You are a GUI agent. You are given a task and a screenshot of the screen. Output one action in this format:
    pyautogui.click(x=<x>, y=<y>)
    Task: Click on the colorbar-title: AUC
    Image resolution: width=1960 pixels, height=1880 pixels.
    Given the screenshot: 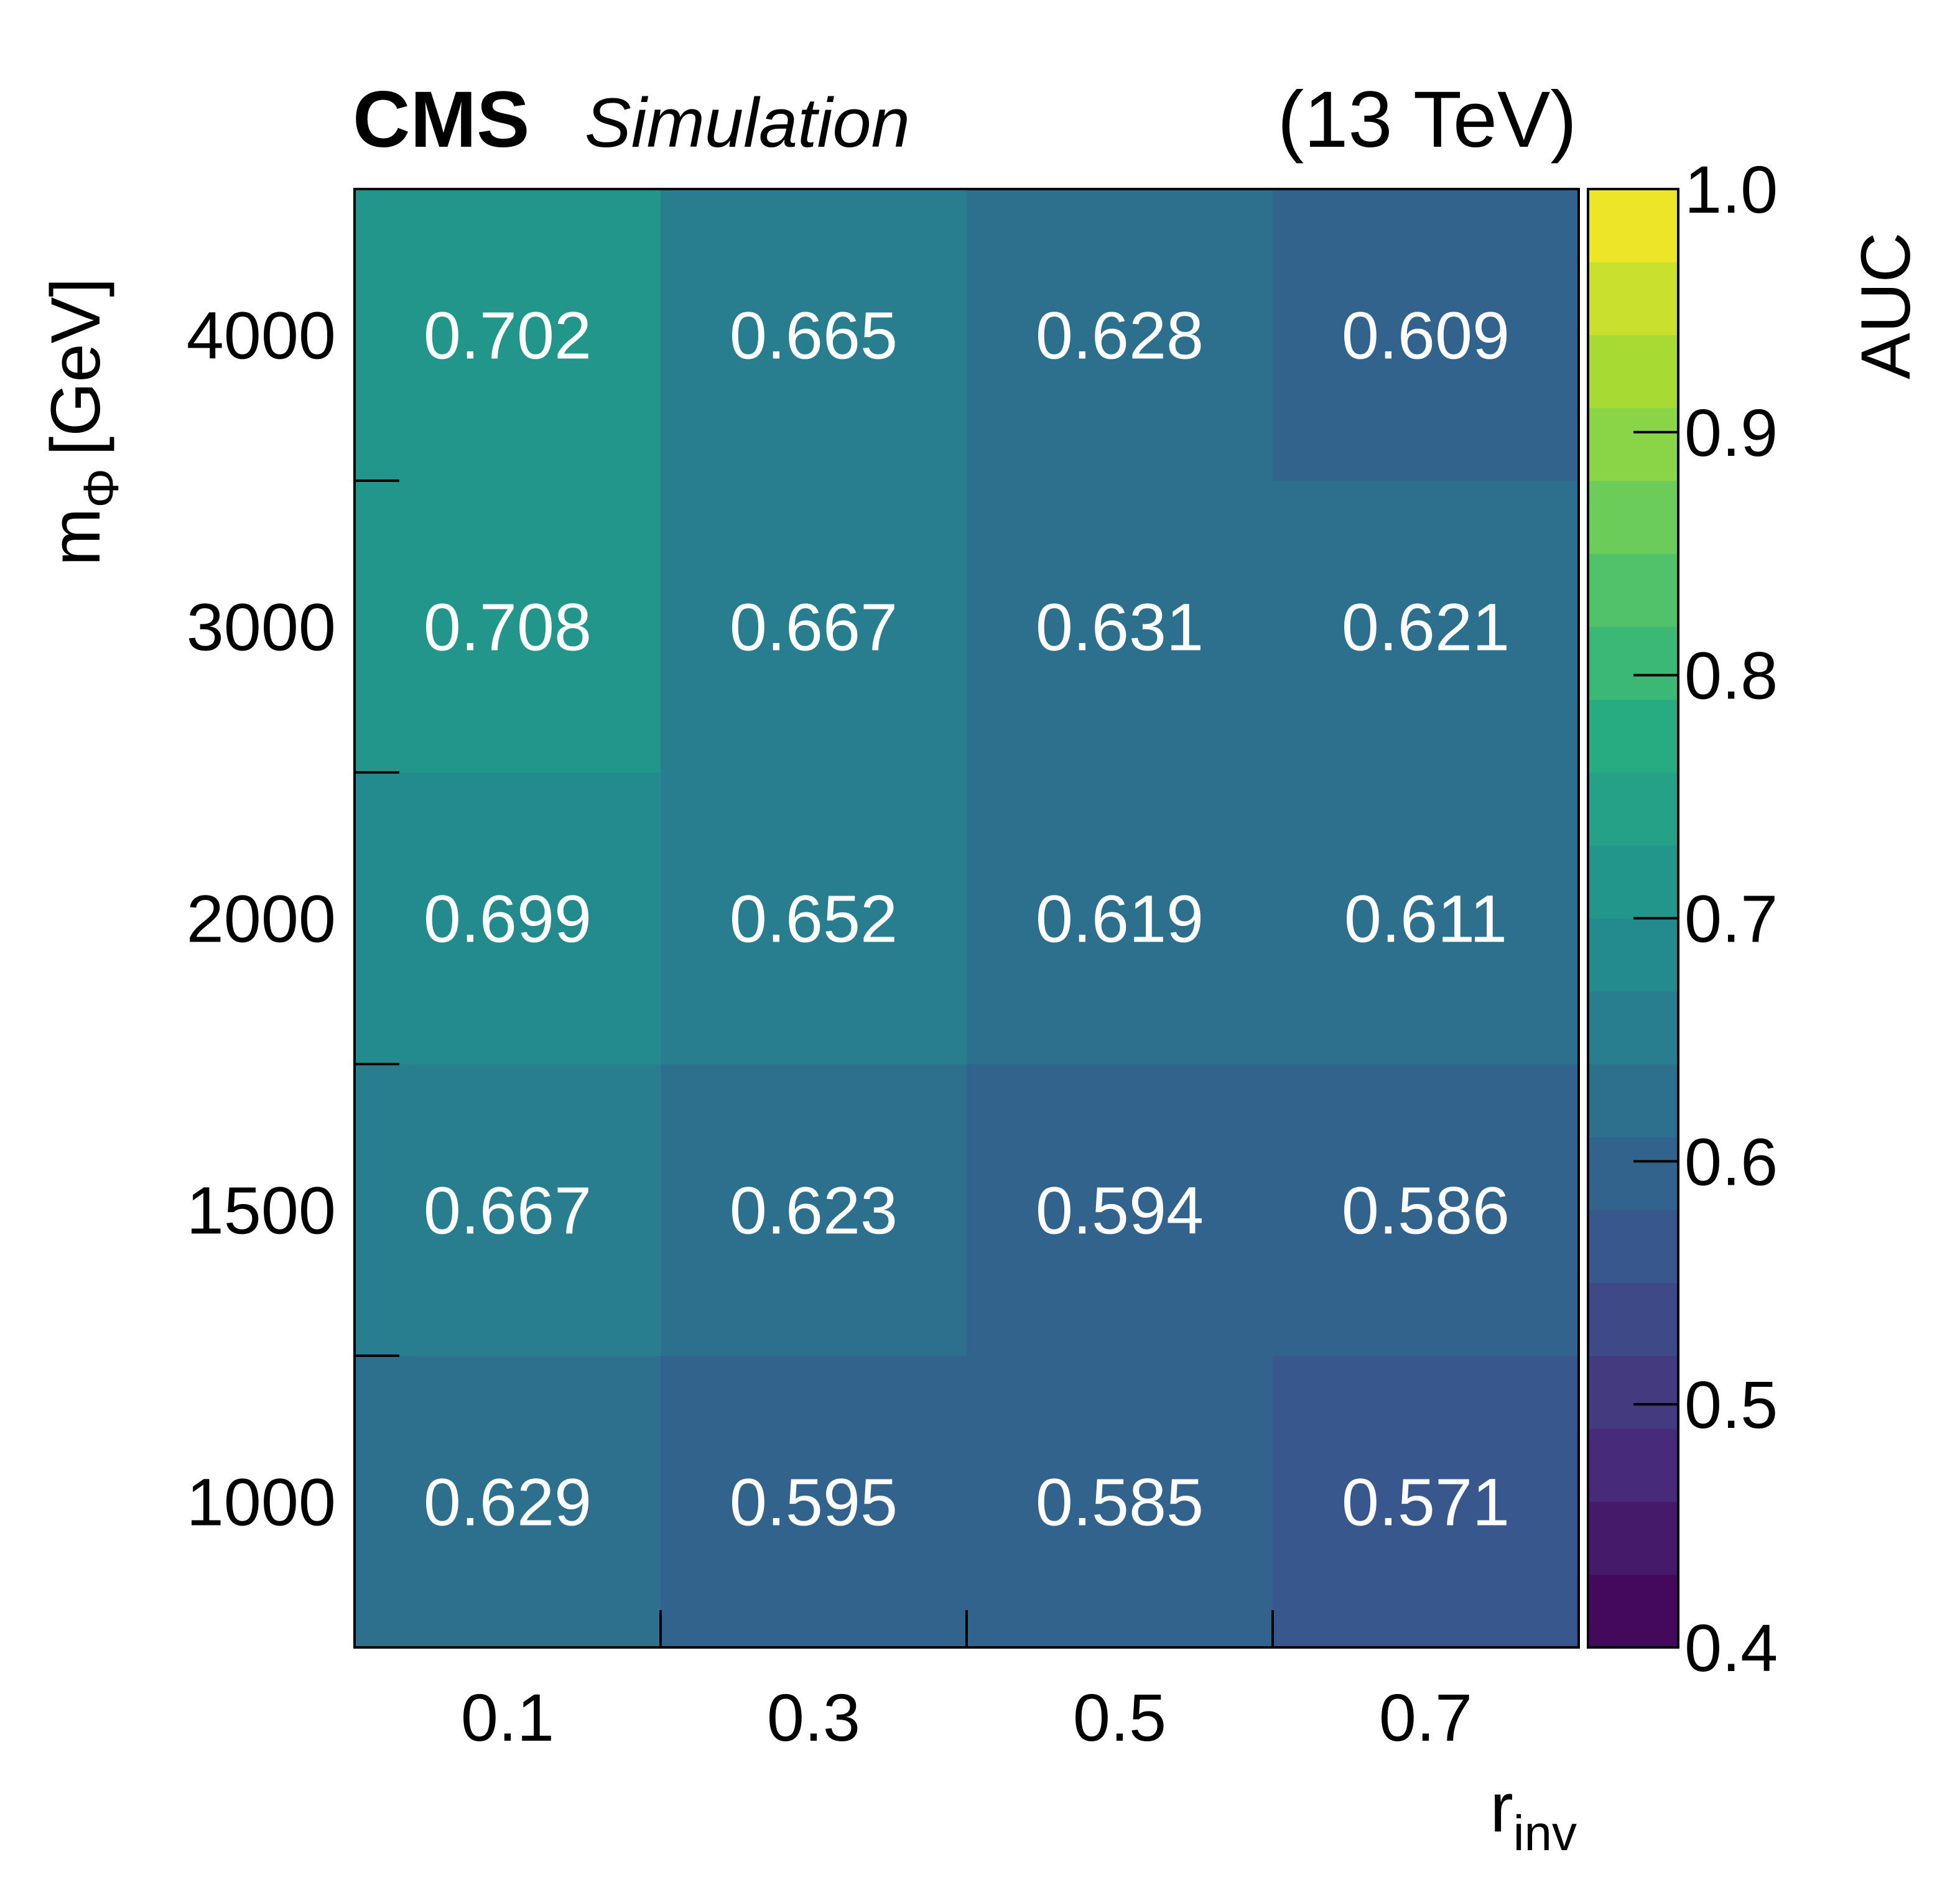 What is the action you would take?
    pyautogui.click(x=1886, y=306)
    